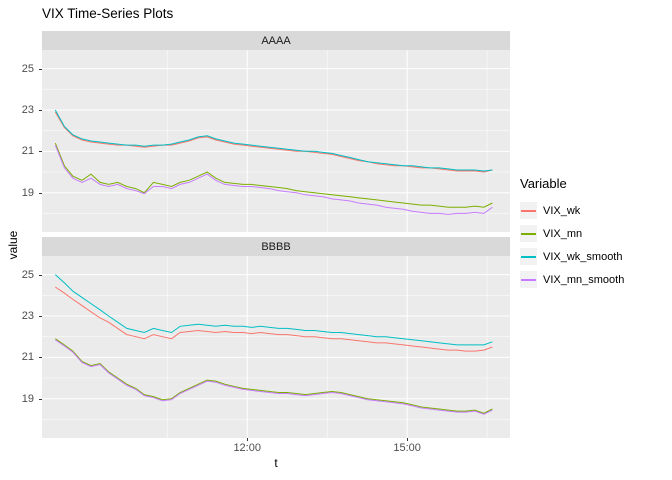  I want to click on legend-title: Variable, so click(543, 183).